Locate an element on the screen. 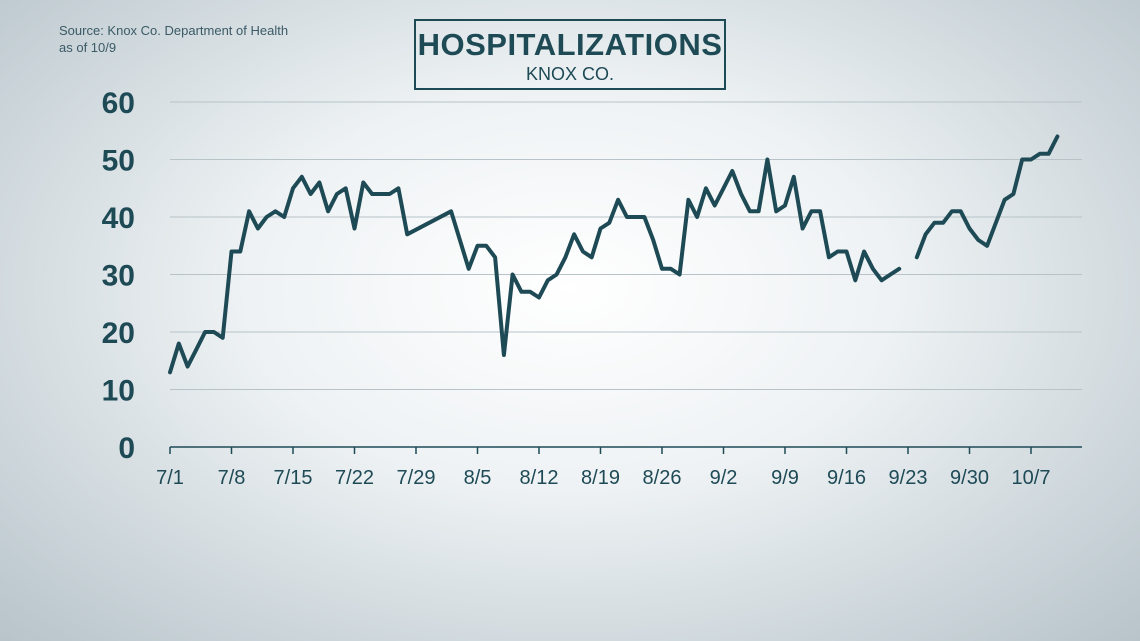 The height and width of the screenshot is (641, 1140). y-tick-label: 40 is located at coordinates (118, 218).